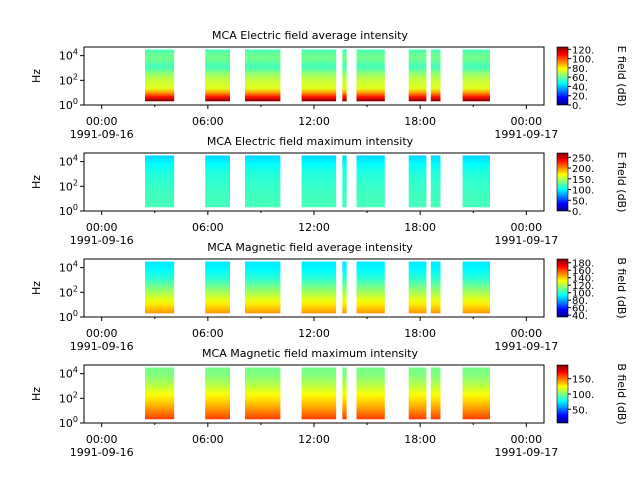 The image size is (640, 480). What do you see at coordinates (310, 247) in the screenshot?
I see `panel-title: MCA Magnetic field average intensity` at bounding box center [310, 247].